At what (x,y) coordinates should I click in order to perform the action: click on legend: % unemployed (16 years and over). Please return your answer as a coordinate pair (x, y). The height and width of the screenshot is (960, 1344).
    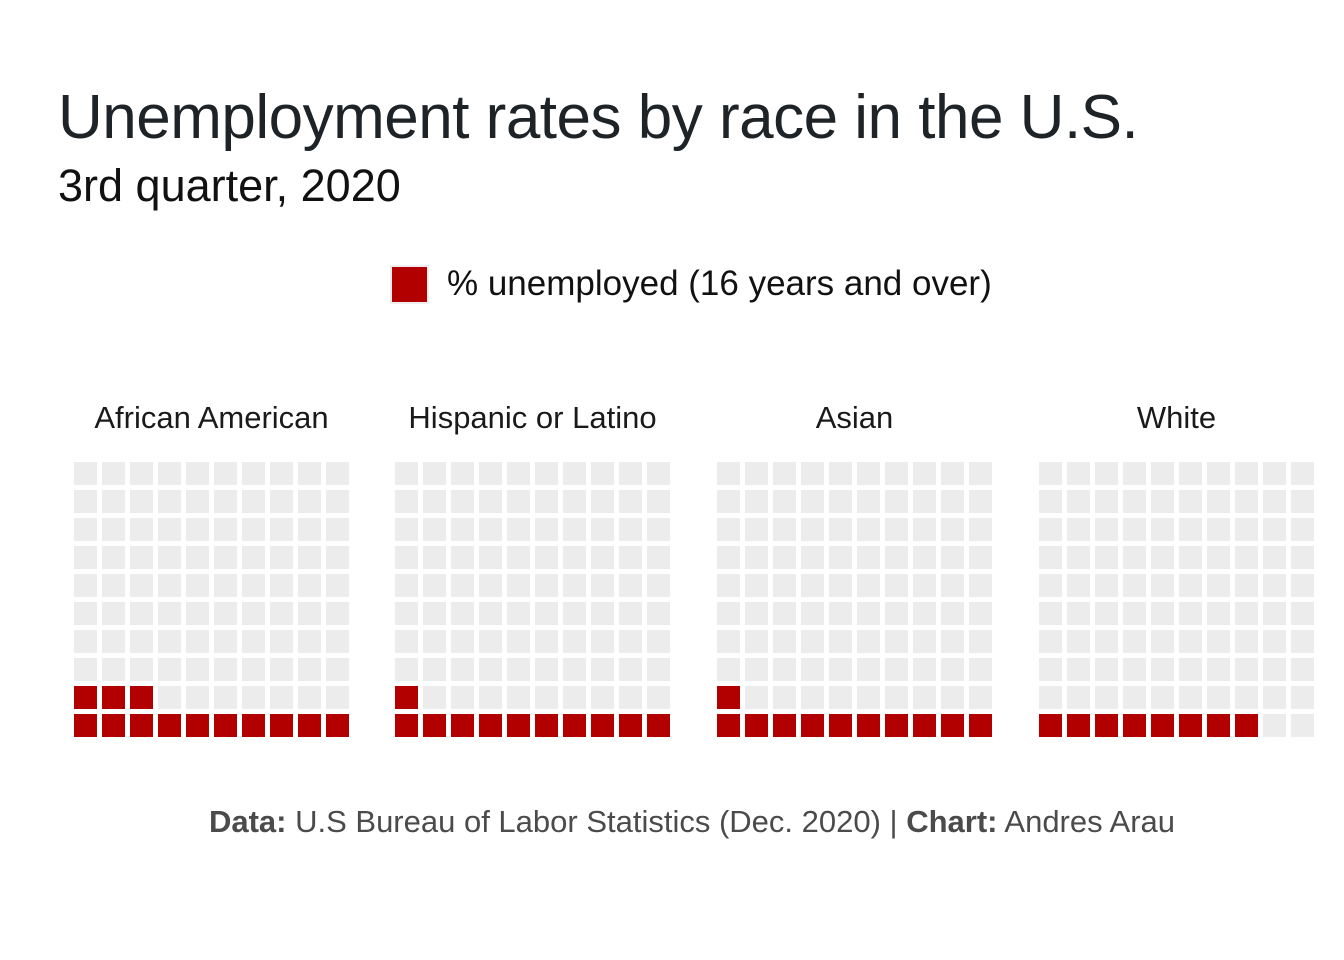
    Looking at the image, I should click on (691, 284).